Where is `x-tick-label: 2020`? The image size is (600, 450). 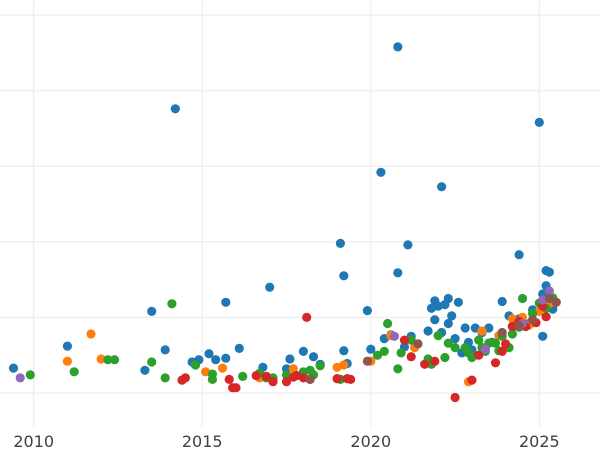
x-tick-label: 2020 is located at coordinates (370, 441).